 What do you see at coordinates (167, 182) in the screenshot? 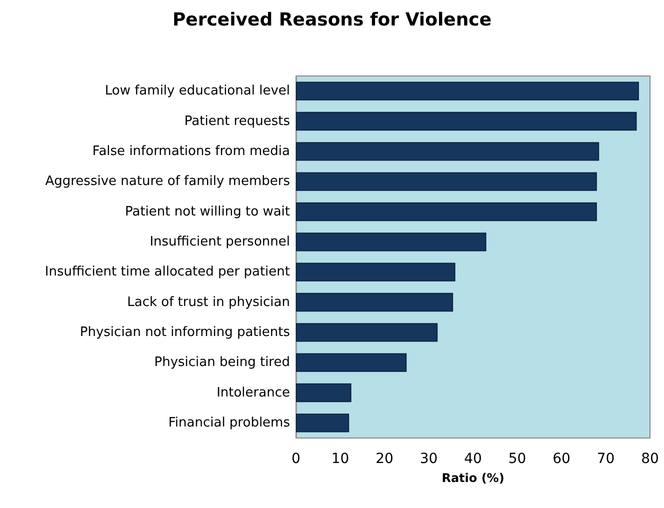
I see `y-tick-label: Aggressive nature of family members` at bounding box center [167, 182].